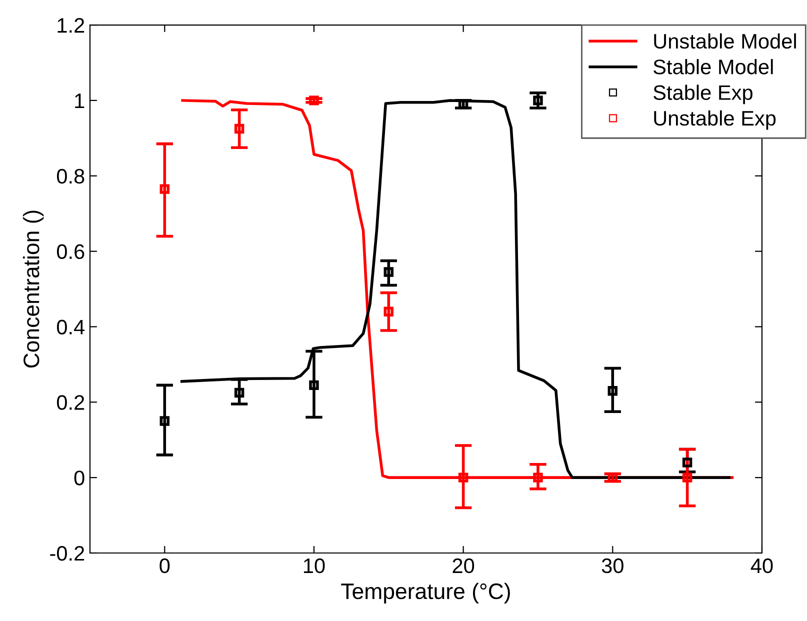 This screenshot has width=807, height=621. Describe the element at coordinates (79, 478) in the screenshot. I see `y-tick-label: 0` at that location.